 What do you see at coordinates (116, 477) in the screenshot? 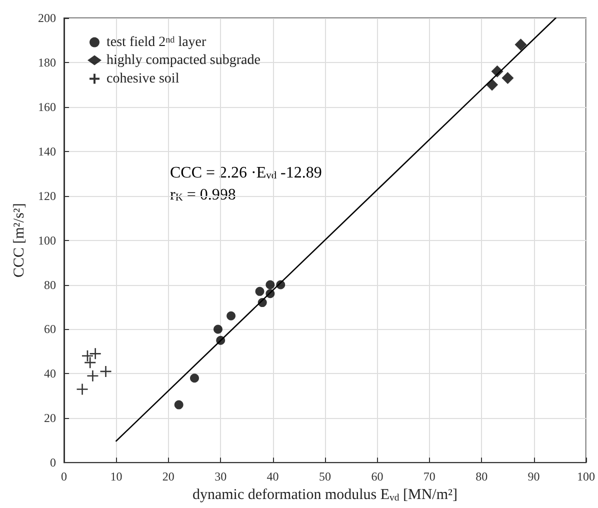
I see `x-tick-label: 10` at bounding box center [116, 477].